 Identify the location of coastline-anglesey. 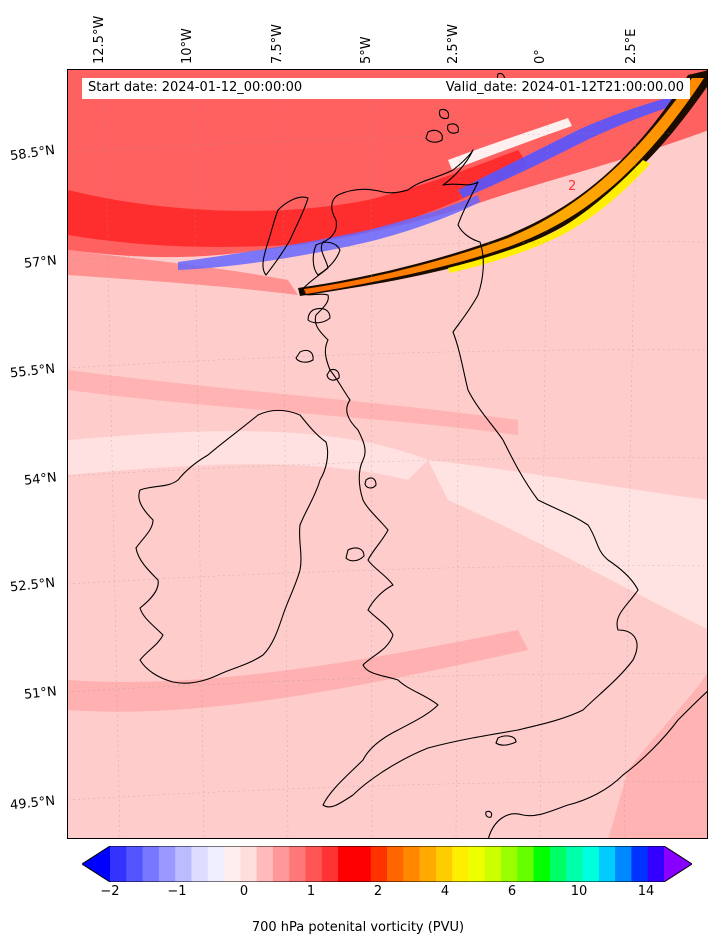
(355, 554).